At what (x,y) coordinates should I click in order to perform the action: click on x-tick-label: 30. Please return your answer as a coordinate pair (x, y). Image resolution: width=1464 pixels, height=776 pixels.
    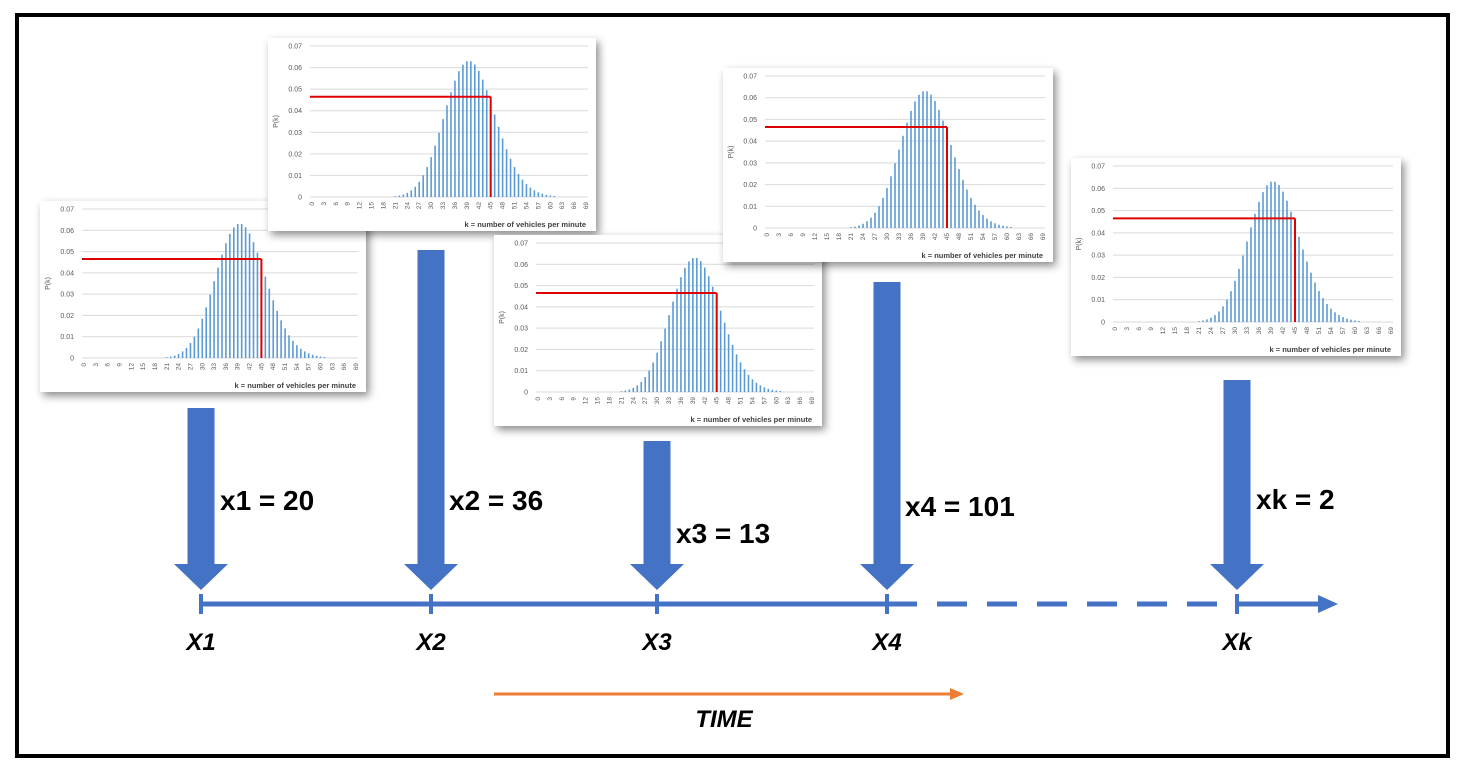
    Looking at the image, I should click on (431, 206).